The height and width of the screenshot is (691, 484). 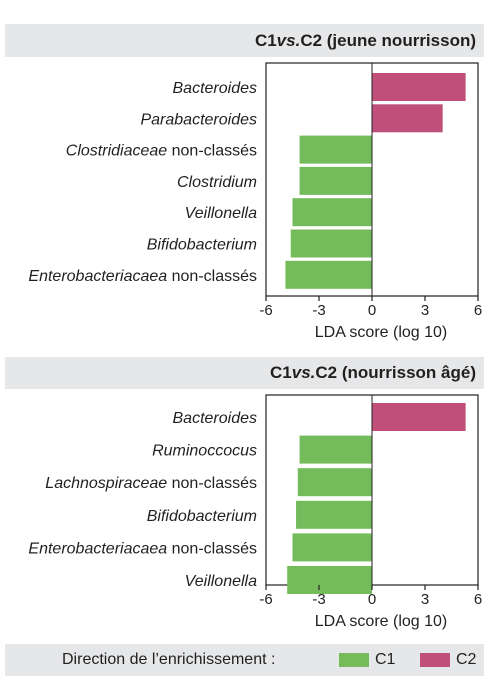 What do you see at coordinates (169, 659) in the screenshot?
I see `legend-label: Direction de l’enrichissement :` at bounding box center [169, 659].